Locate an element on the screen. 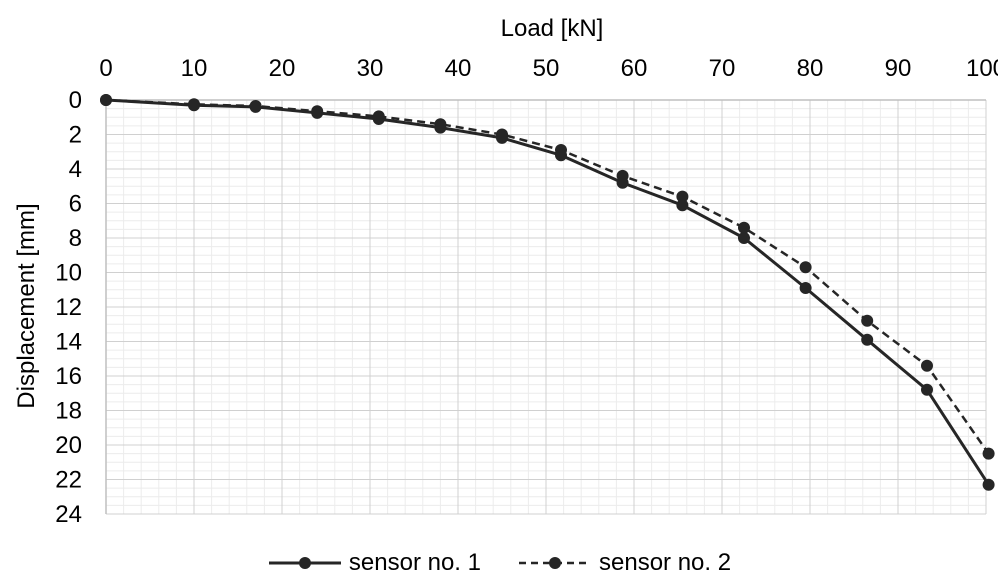 The width and height of the screenshot is (998, 578). x-tick-labels: 0 10 20 30 40 50 60 70 80 90 100 is located at coordinates (548, 68).